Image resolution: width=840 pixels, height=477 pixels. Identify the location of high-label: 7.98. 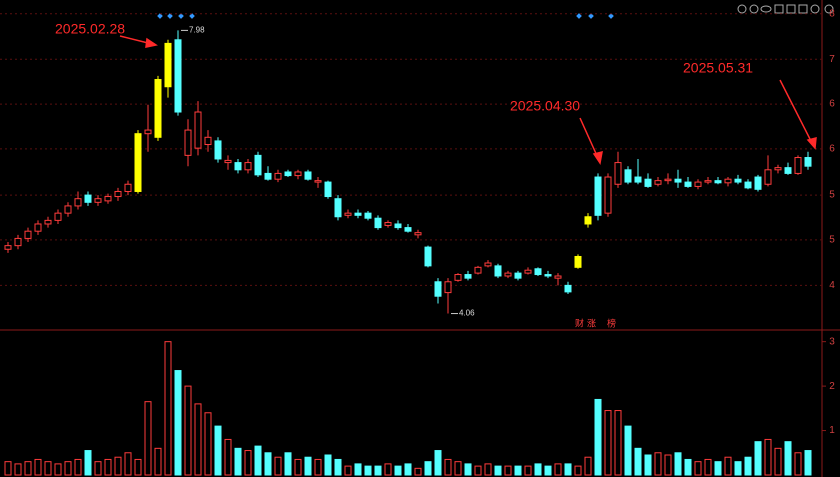
(197, 30).